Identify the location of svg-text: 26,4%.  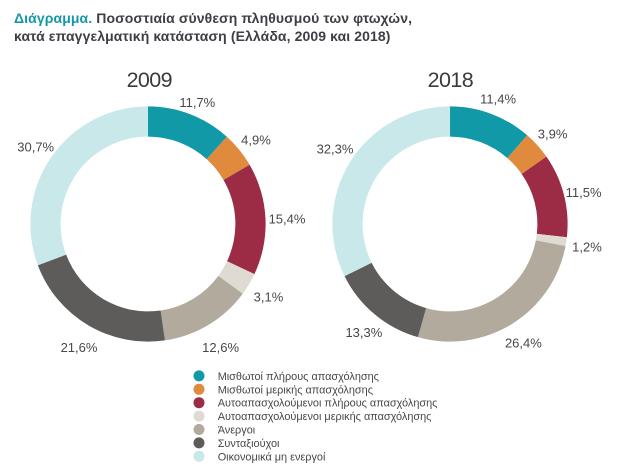
(523, 343).